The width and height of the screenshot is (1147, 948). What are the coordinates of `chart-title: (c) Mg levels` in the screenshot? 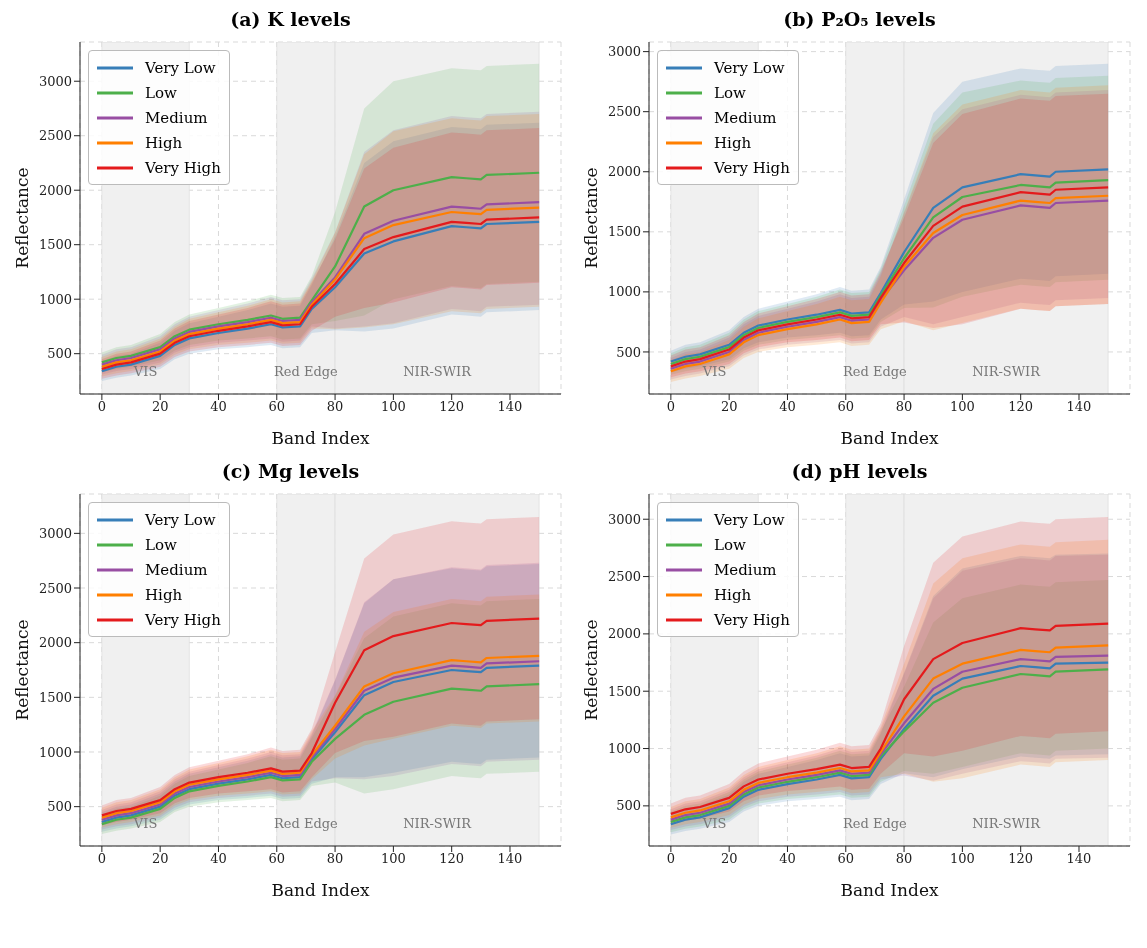 It's located at (290, 472).